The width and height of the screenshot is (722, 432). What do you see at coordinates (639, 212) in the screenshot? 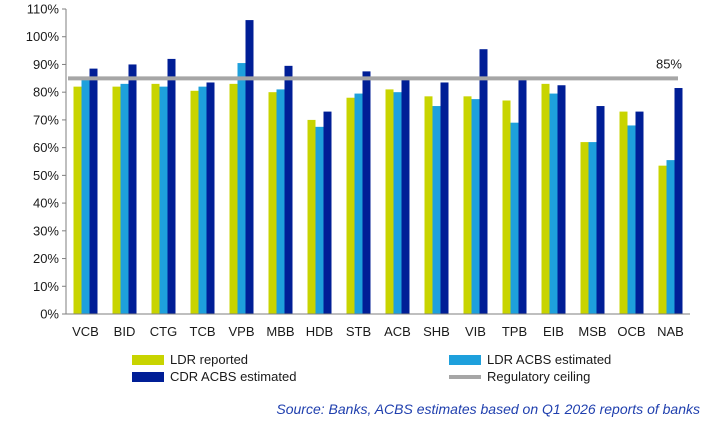
I see `bar-cdr-acbs-estimated-ocb` at bounding box center [639, 212].